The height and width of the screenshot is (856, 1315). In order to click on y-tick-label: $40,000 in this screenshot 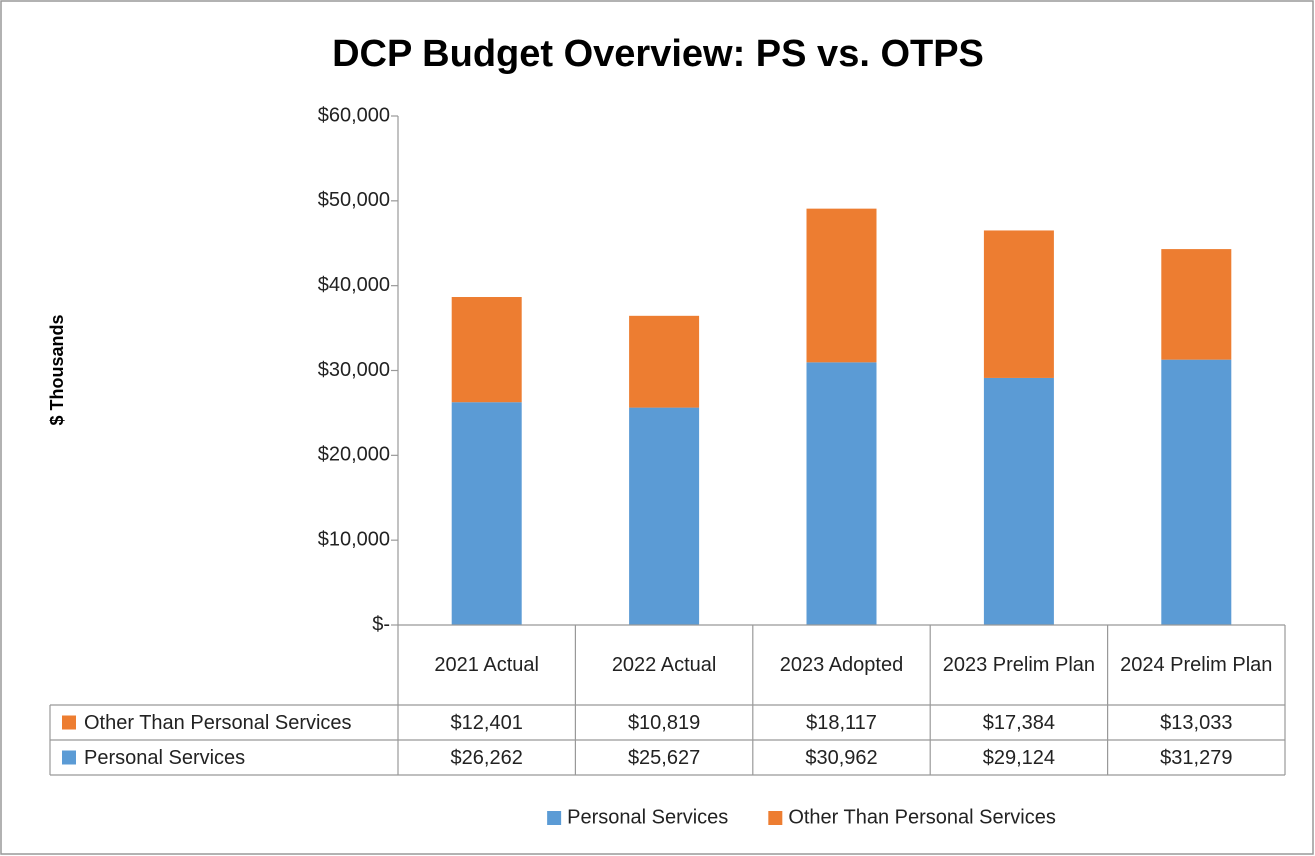, I will do `click(354, 285)`.